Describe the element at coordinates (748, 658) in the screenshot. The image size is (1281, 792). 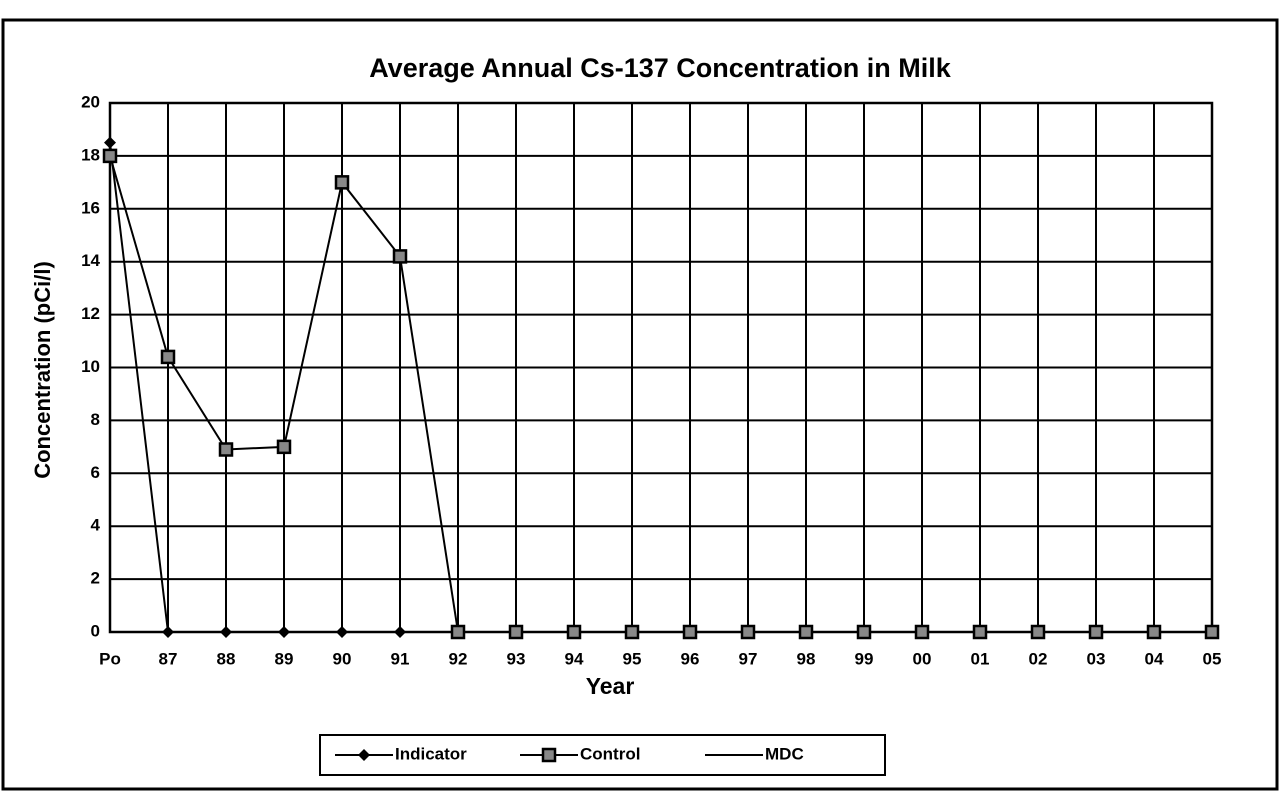
I see `x-tick-label: 97` at that location.